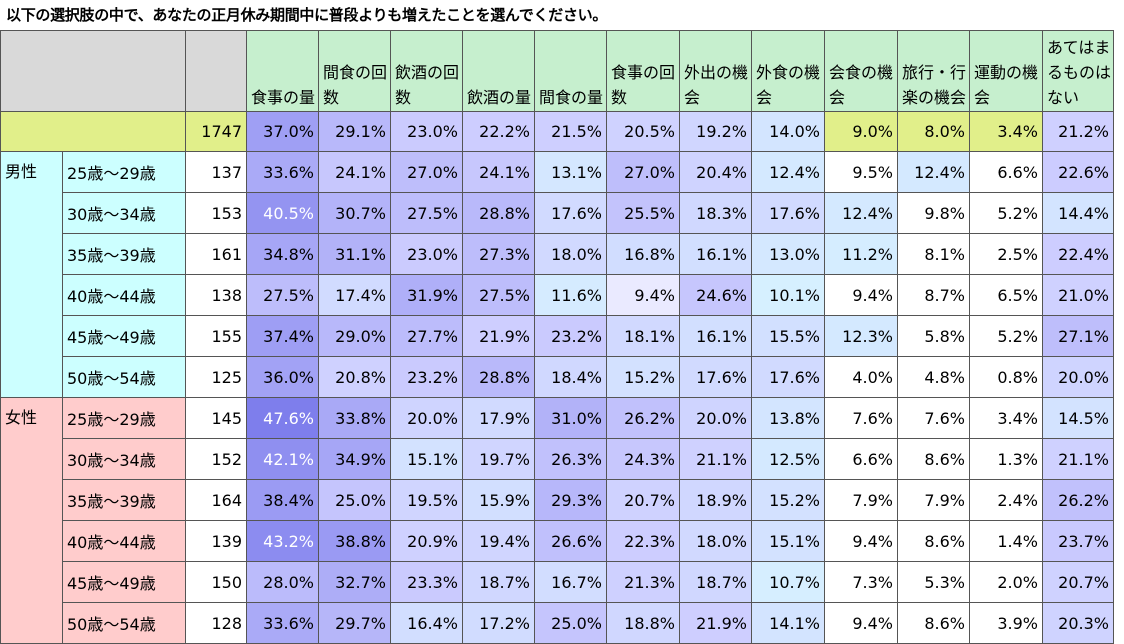 The width and height of the screenshot is (1124, 644). Describe the element at coordinates (643, 459) in the screenshot. I see `percent-cell: 24.3%` at that location.